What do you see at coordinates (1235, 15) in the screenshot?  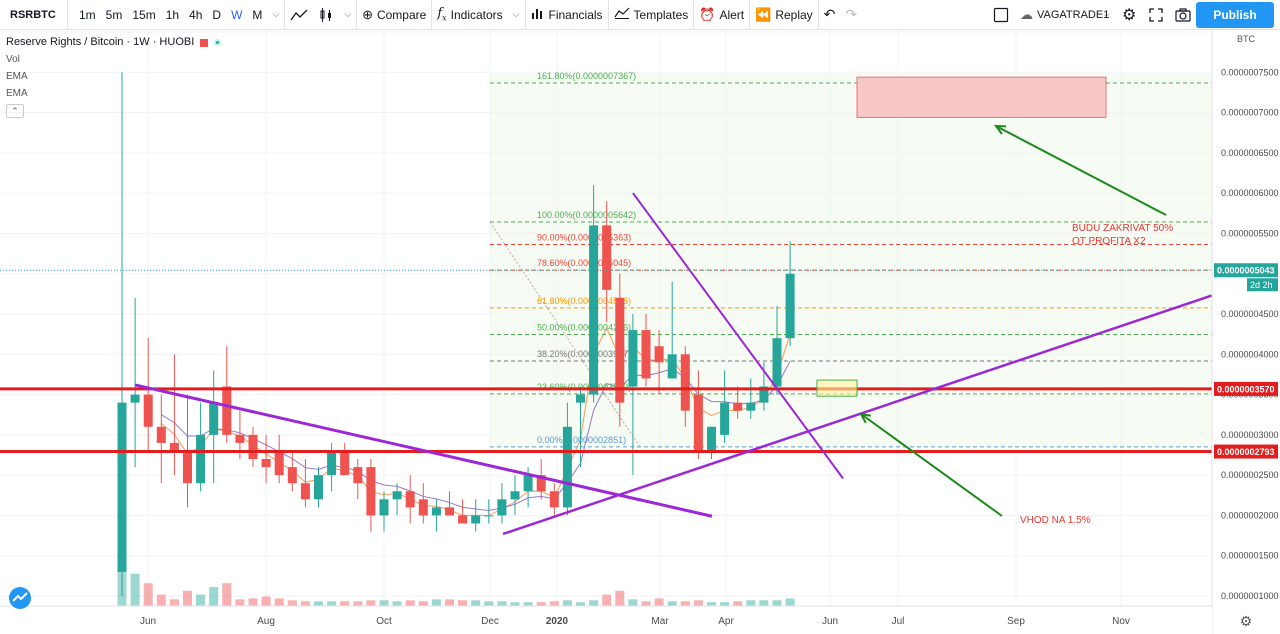 I see `publish-button: Publish` at bounding box center [1235, 15].